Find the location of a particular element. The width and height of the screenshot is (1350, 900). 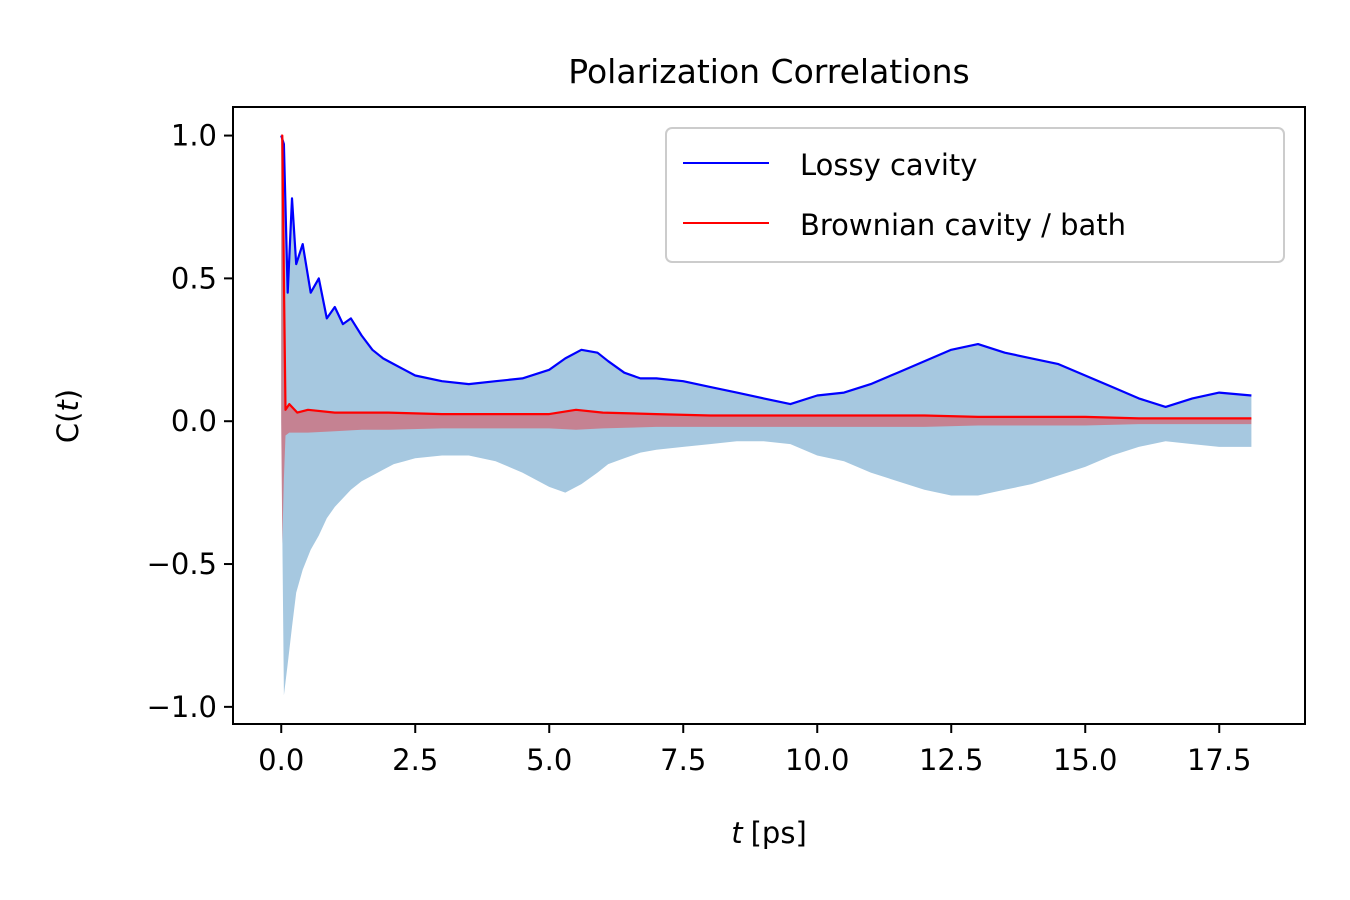

x-tick-label: 12.5 is located at coordinates (951, 760).